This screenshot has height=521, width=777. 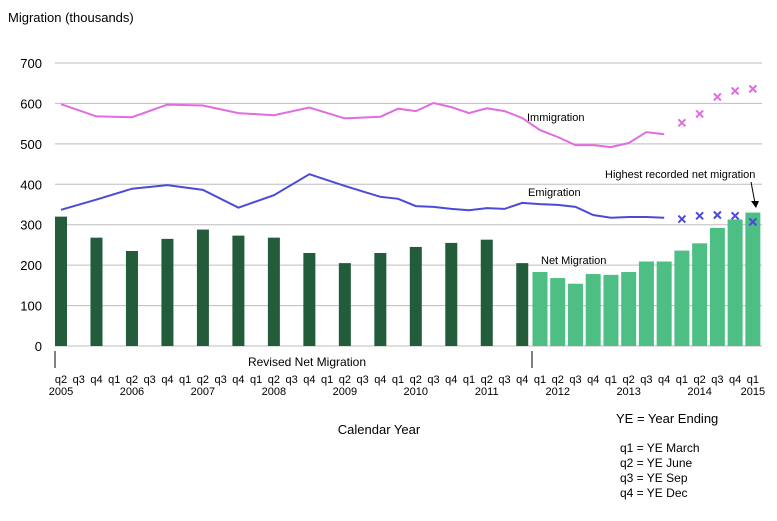 What do you see at coordinates (31, 103) in the screenshot?
I see `y-tick-label: 600` at bounding box center [31, 103].